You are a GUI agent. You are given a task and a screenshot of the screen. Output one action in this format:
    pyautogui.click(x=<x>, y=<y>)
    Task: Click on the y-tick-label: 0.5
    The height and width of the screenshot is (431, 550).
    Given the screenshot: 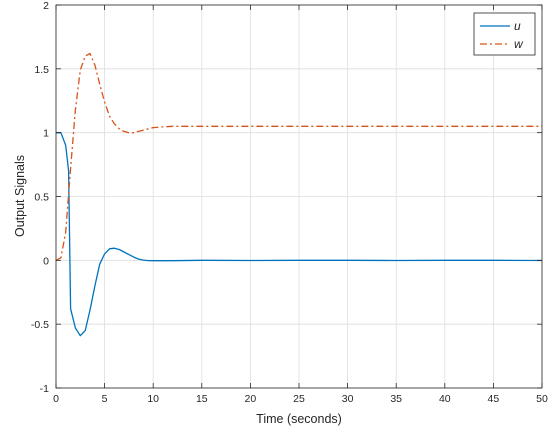 What is the action you would take?
    pyautogui.click(x=41, y=198)
    